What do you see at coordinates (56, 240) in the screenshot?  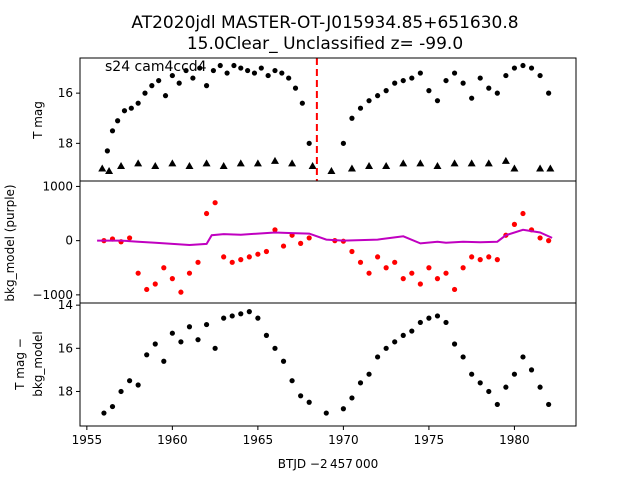 I see `middle-panel-y-ticks: −1000 0 1000` at bounding box center [56, 240].